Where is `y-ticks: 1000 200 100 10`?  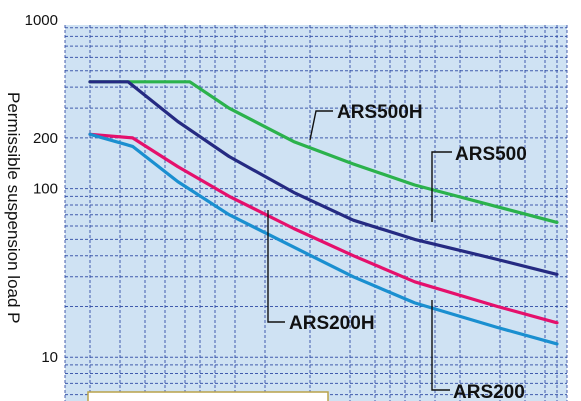
y-ticks: 1000 200 100 10 is located at coordinates (41, 189).